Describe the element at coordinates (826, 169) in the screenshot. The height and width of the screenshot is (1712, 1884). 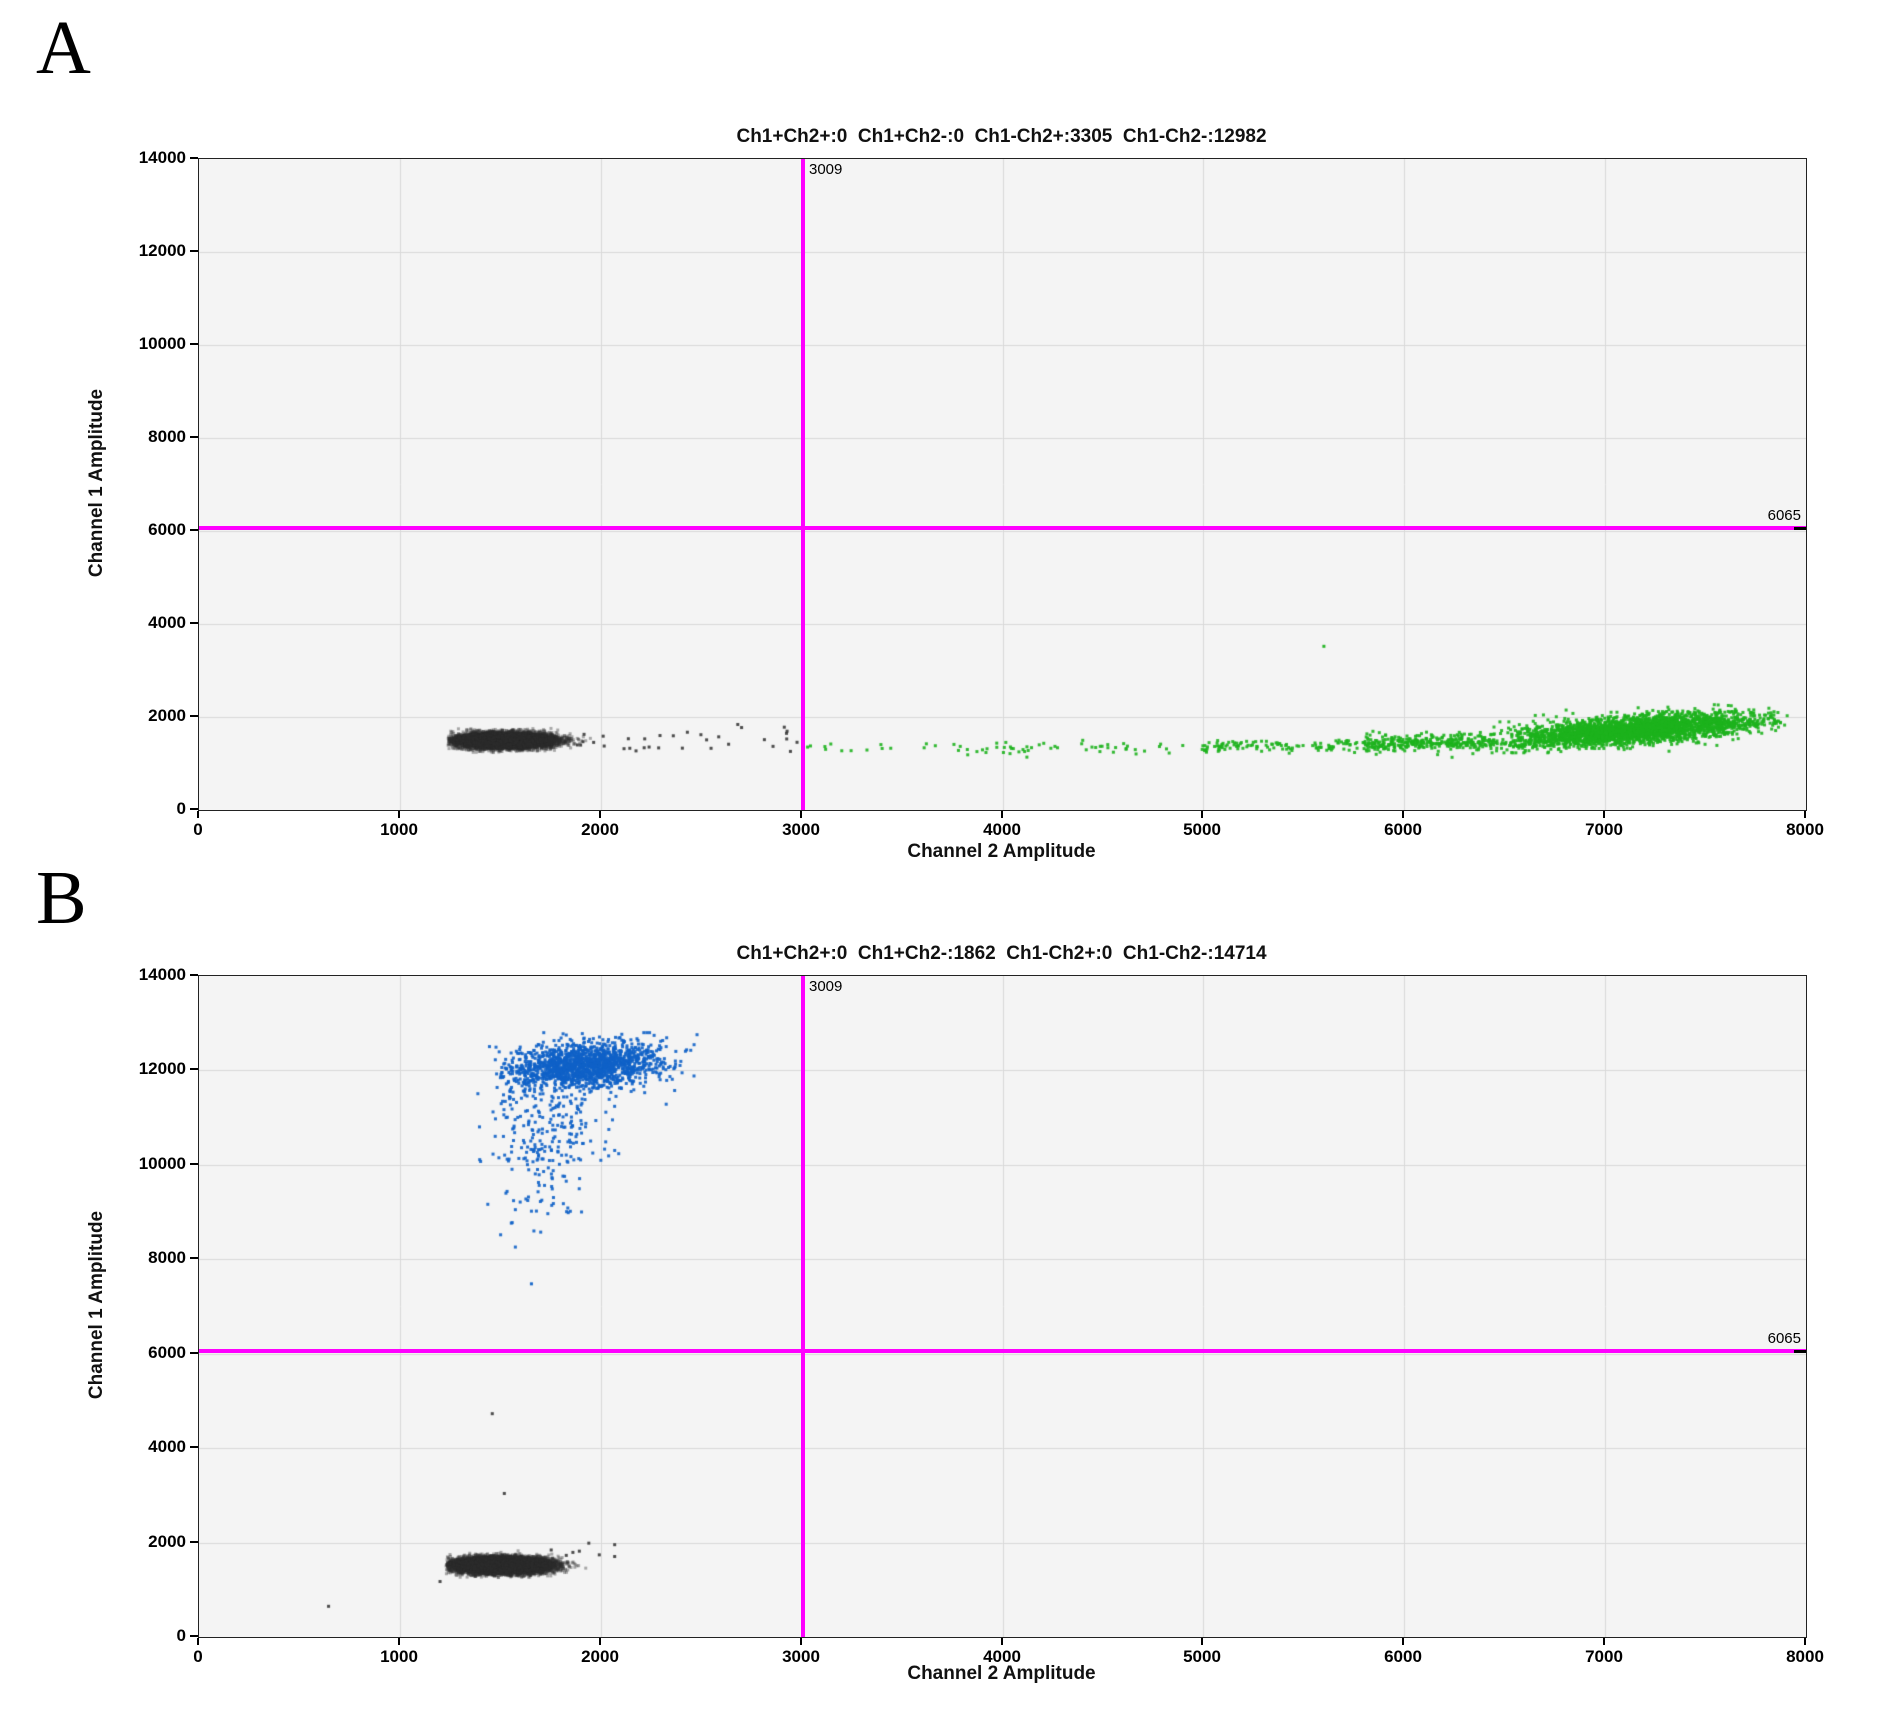
I see `panel-a-ch2-threshold-value: 3009` at that location.